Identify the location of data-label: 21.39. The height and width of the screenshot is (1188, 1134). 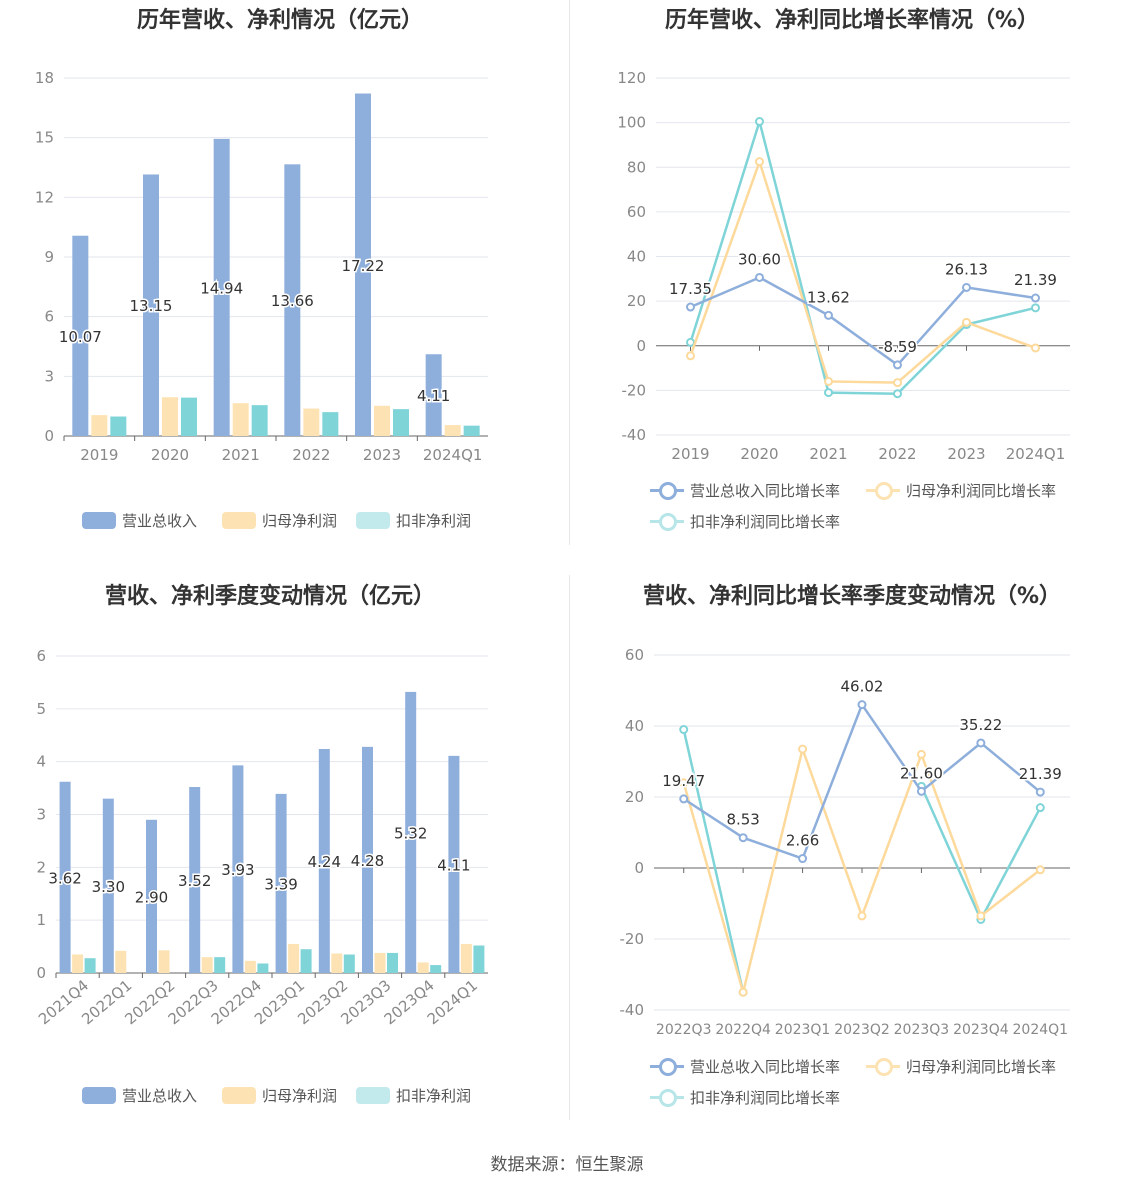
(1035, 280).